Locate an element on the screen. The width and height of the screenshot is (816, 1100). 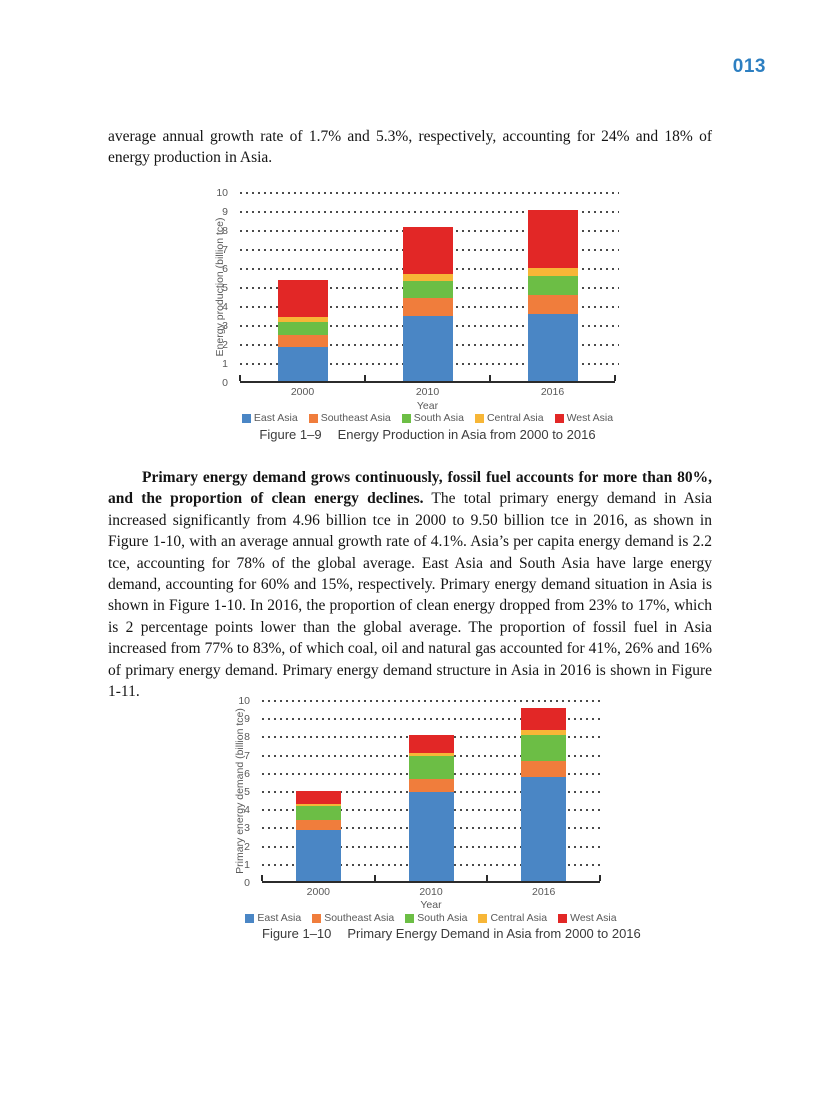
bar-segment-2000-east-asia is located at coordinates (318, 855).